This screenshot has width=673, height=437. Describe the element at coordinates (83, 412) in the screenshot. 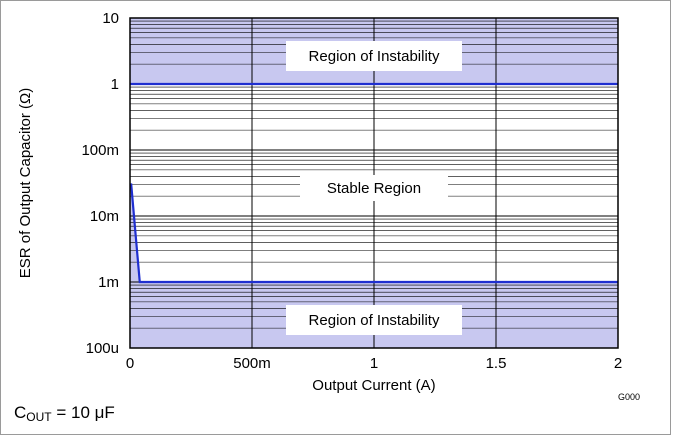

I see `footnote-suffix: = 10 μF` at that location.